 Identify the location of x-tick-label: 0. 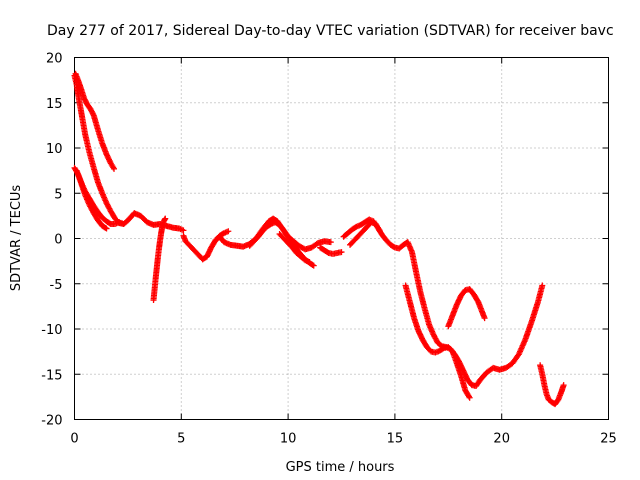
(74, 439).